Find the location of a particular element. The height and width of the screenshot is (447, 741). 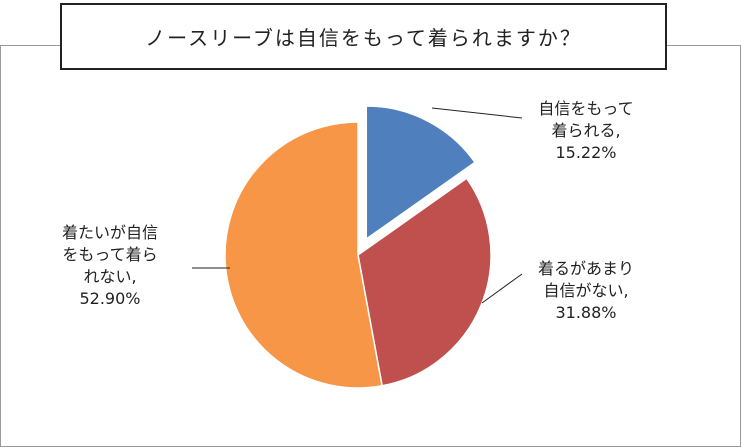

slice-value: 15.22% is located at coordinates (586, 152).